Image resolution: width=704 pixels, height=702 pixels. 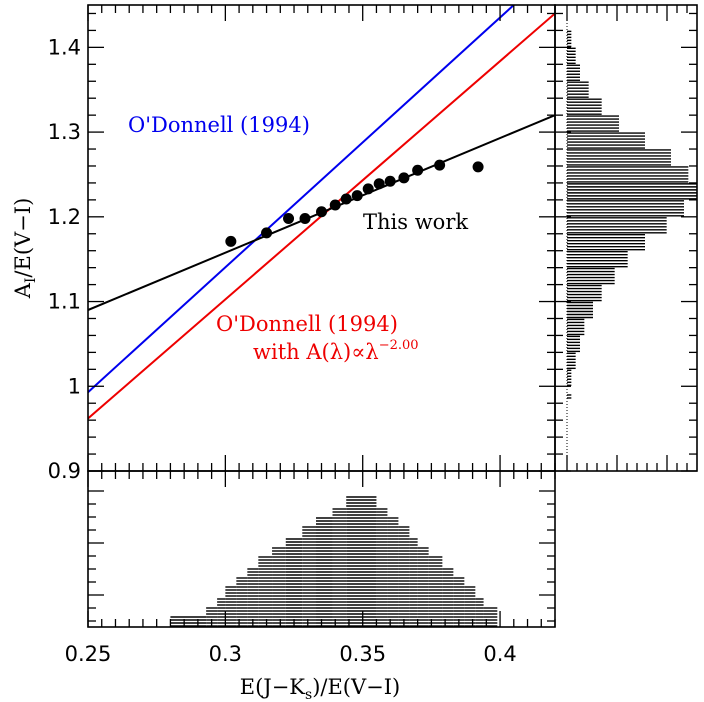 I want to click on x-hist-frame, so click(x=321, y=549).